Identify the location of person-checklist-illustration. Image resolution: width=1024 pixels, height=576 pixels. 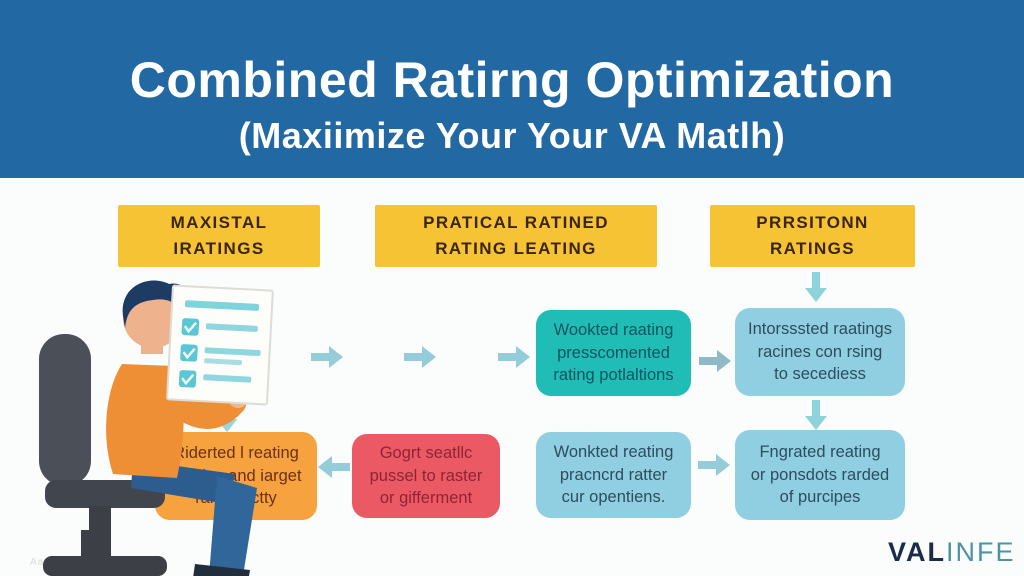
(155, 424).